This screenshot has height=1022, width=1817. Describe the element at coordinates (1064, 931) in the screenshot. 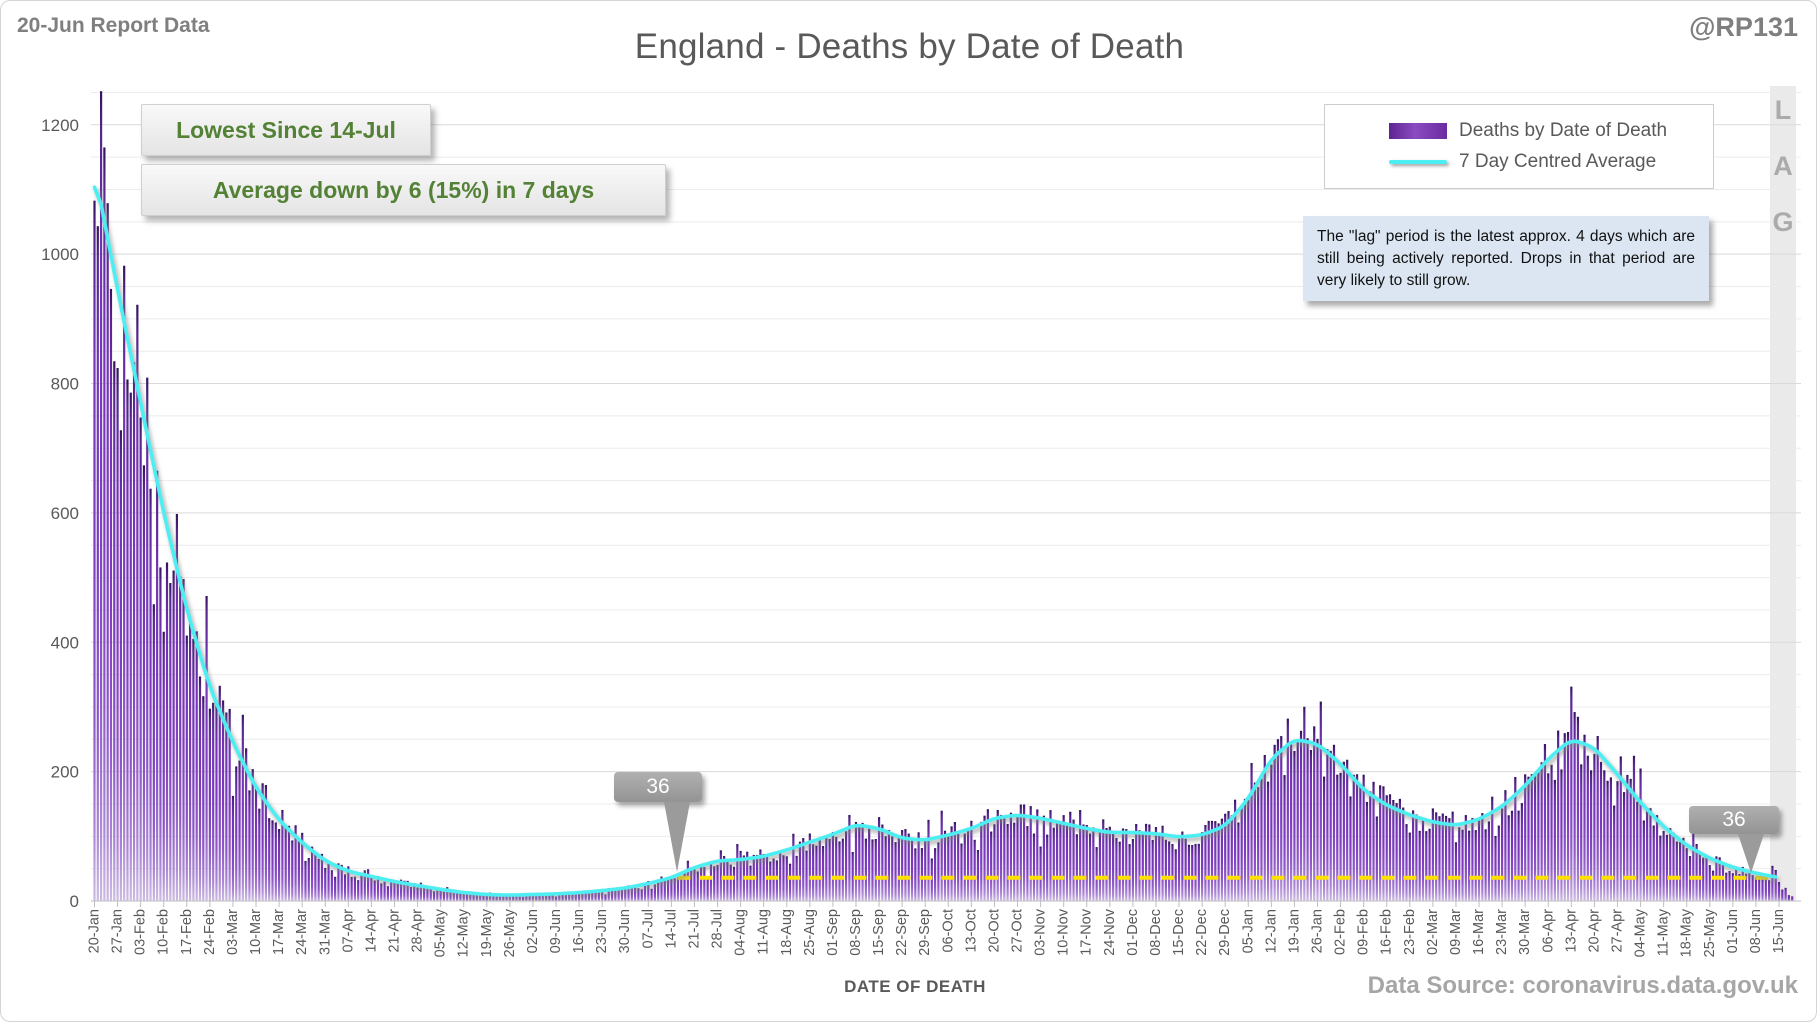

I see `svg-text: 10-Nov` at that location.